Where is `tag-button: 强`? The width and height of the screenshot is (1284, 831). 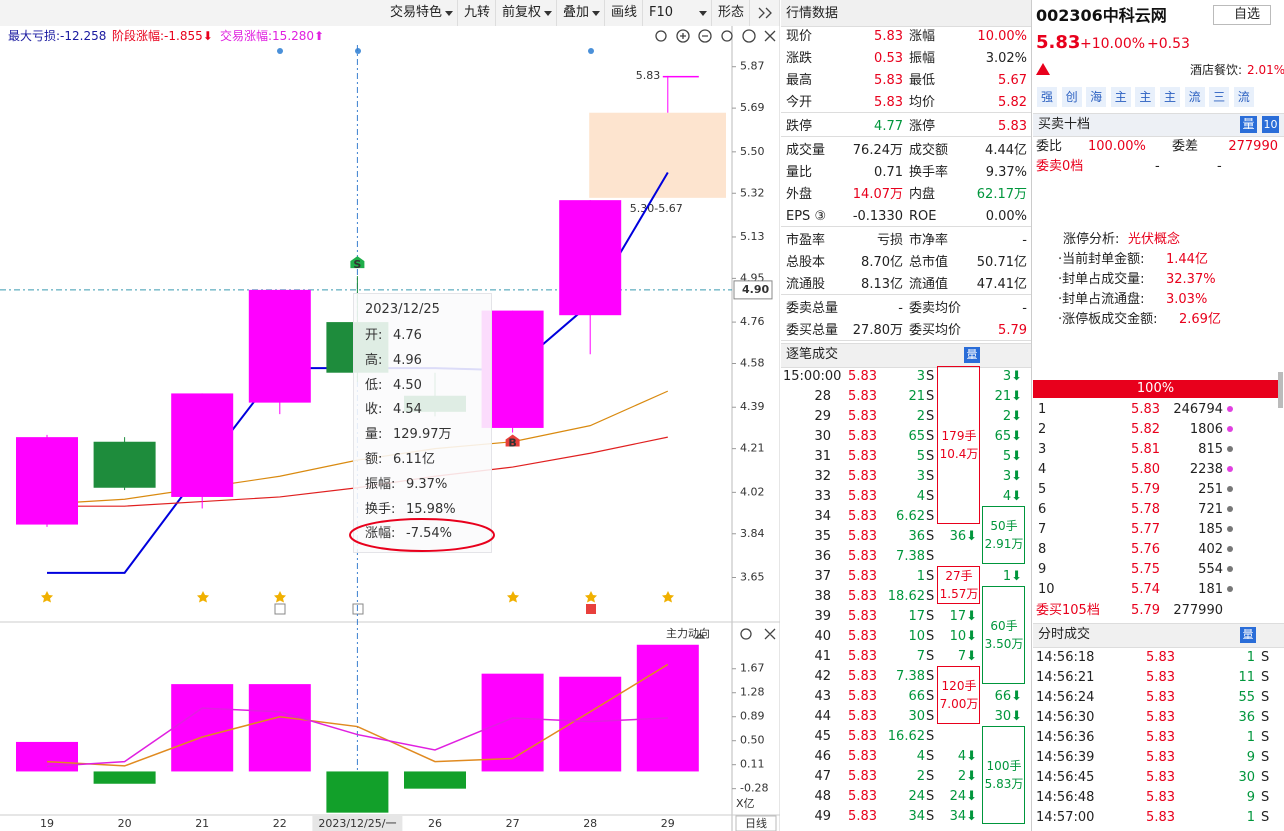 tag-button: 强 is located at coordinates (1047, 97).